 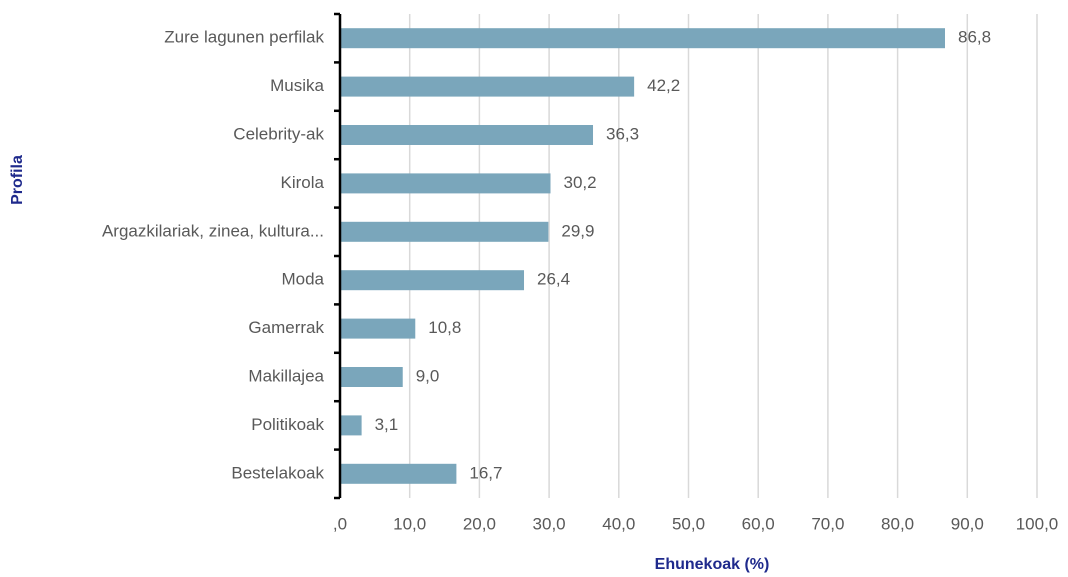 What do you see at coordinates (277, 472) in the screenshot?
I see `y-tick-label: Bestelakoak` at bounding box center [277, 472].